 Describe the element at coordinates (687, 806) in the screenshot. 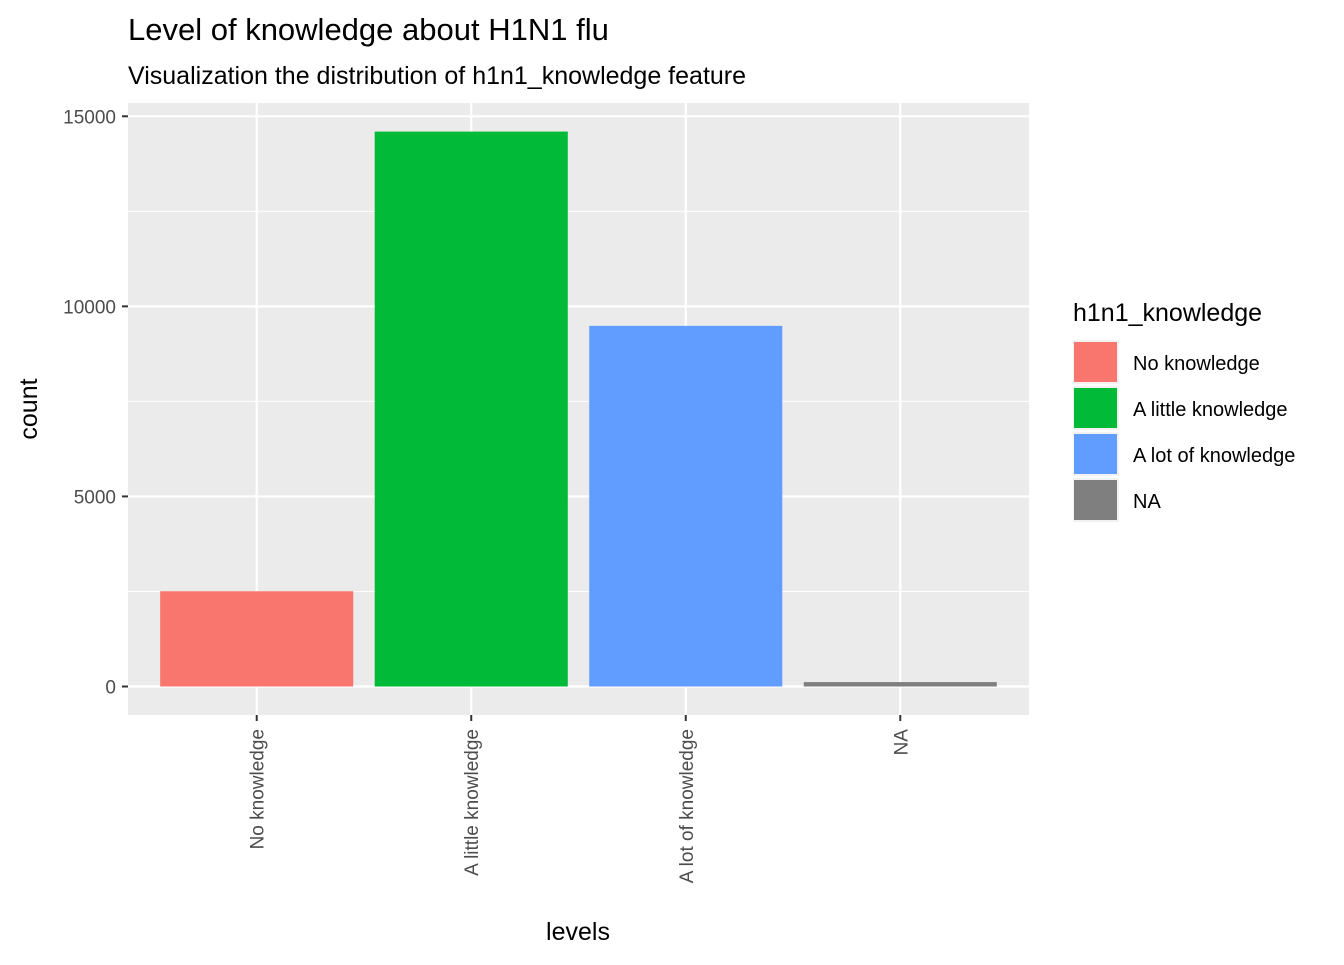

I see `x-tick-label: A lot of knowledge` at that location.